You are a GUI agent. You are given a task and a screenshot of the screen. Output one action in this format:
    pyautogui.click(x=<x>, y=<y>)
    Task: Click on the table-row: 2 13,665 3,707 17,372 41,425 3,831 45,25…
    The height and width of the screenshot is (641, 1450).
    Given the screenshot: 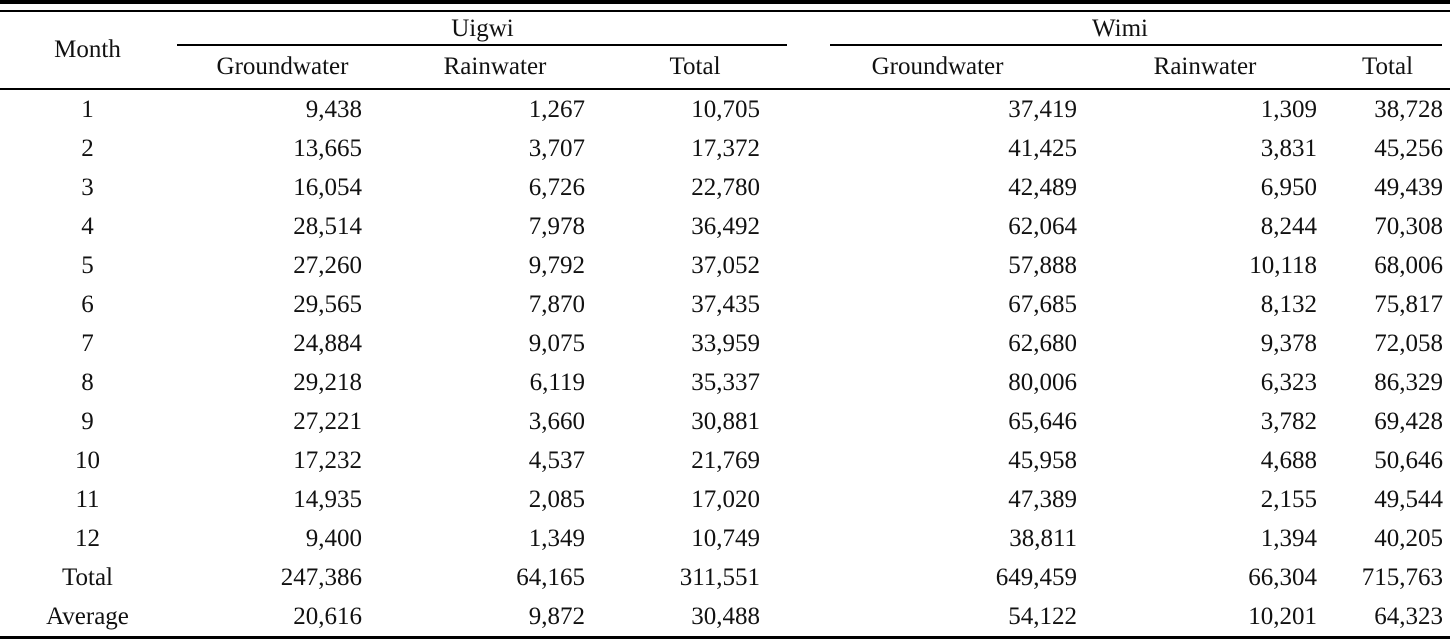 What is the action you would take?
    pyautogui.click(x=725, y=148)
    